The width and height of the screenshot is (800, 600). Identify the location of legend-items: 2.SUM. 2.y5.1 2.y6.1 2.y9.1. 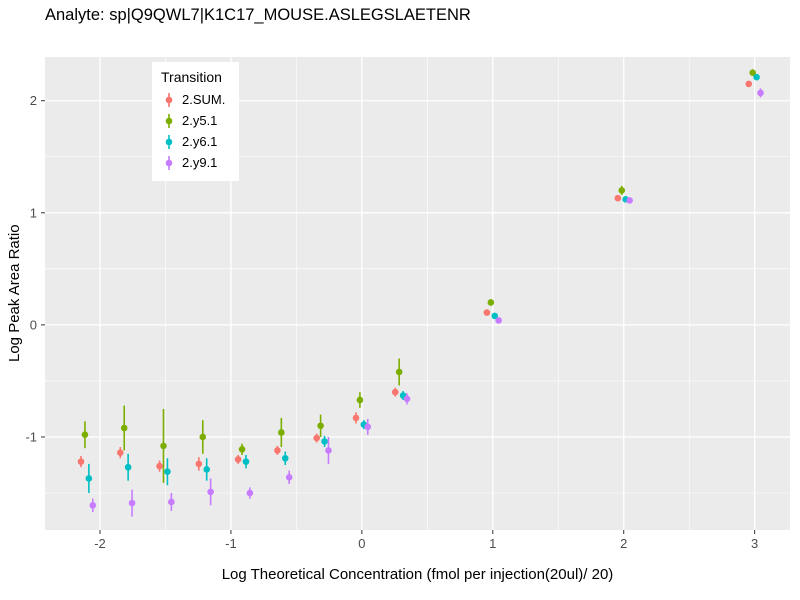
(193, 131).